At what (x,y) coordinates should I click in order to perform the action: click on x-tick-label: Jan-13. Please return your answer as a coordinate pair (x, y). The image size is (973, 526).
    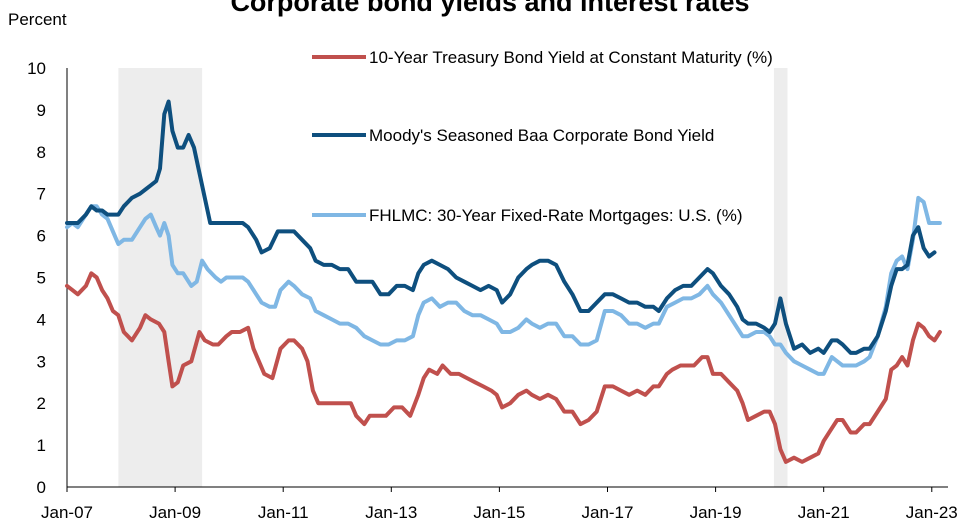
    Looking at the image, I should click on (391, 512).